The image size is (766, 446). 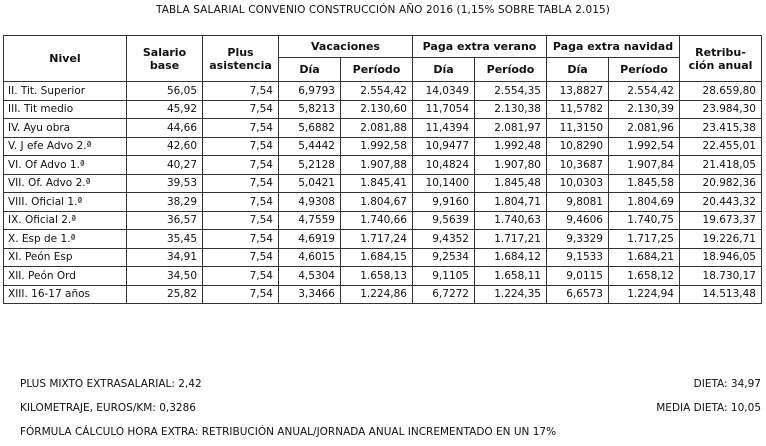 I want to click on cell-vacaciones-dia: 4,9308, so click(x=309, y=202).